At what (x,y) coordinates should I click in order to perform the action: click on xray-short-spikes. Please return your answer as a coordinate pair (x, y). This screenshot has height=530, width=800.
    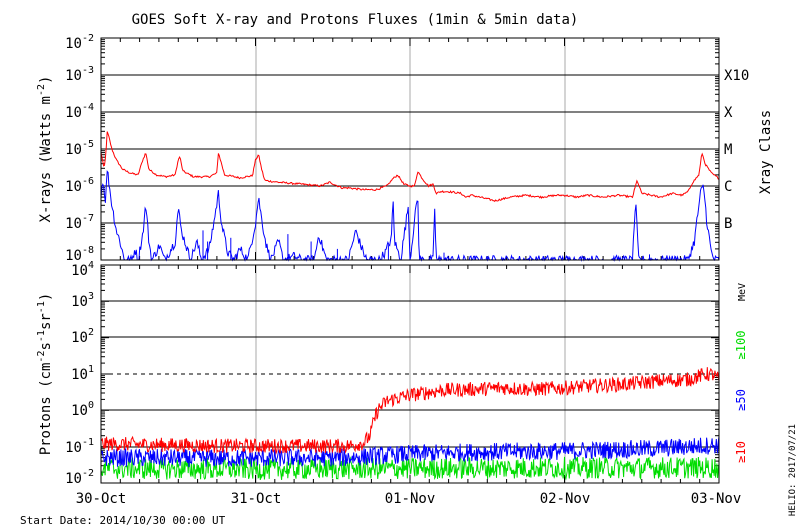
    Looking at the image, I should click on (439, 245).